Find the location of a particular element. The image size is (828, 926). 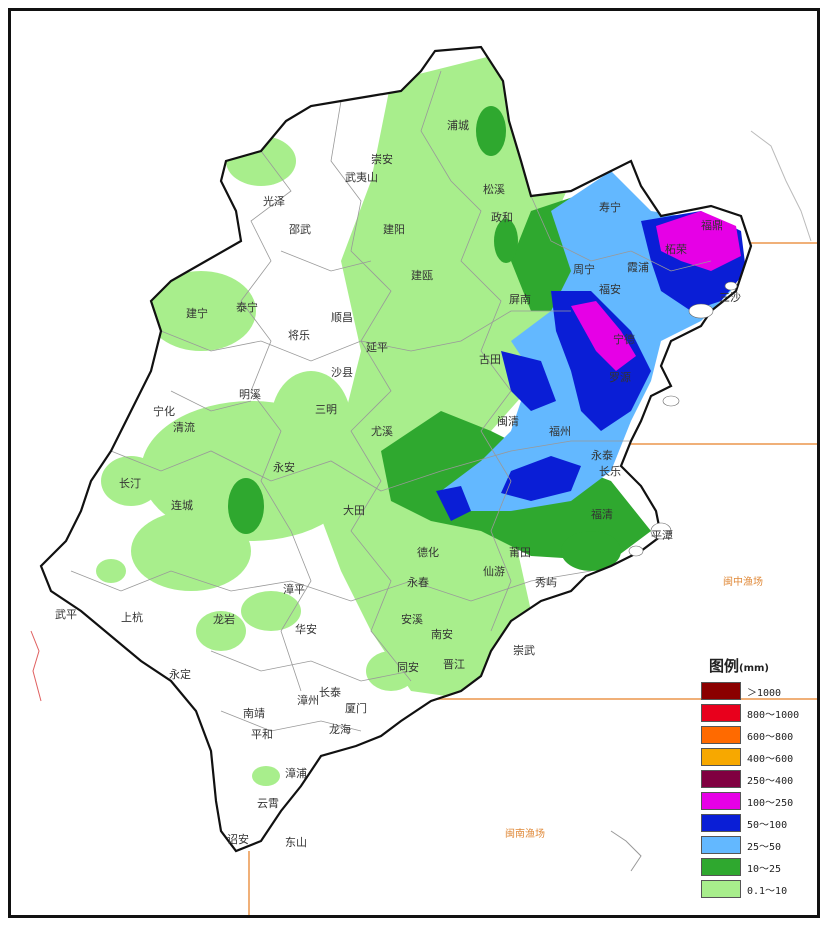

city-label: 漳浦 is located at coordinates (296, 773).